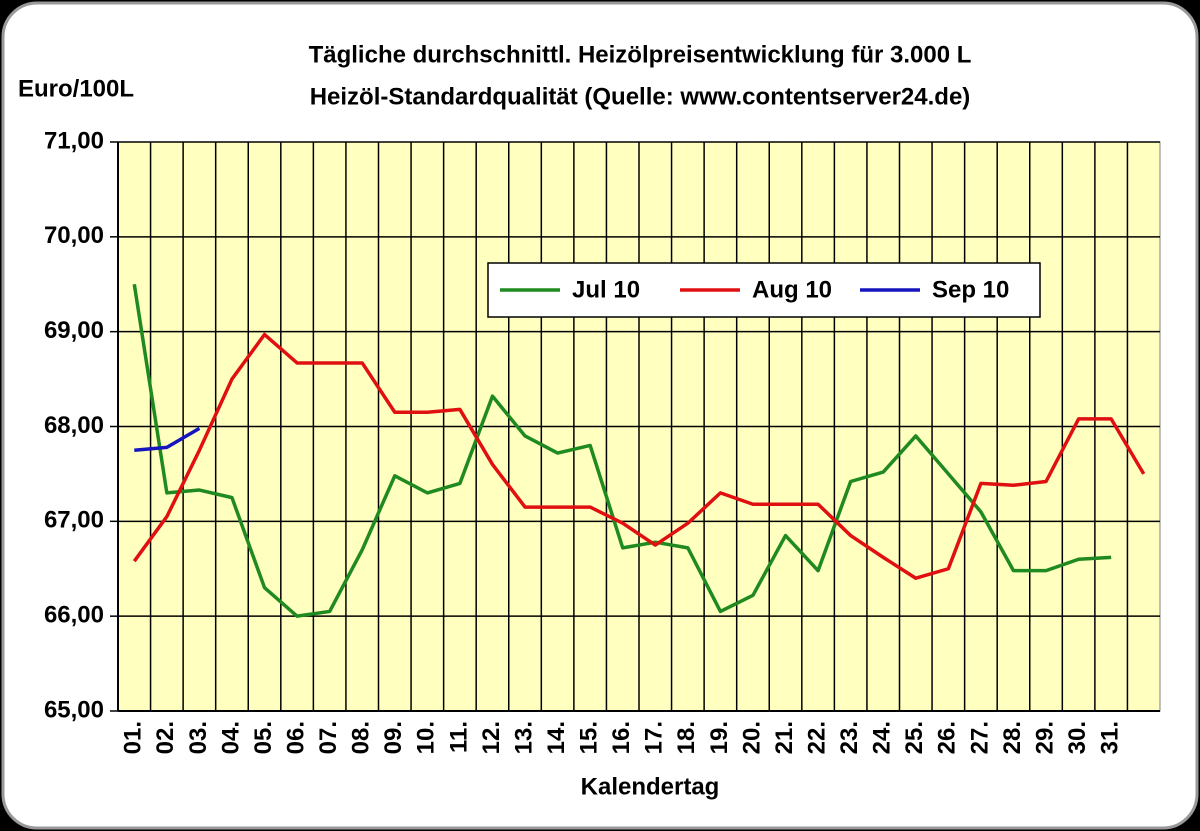 Image resolution: width=1200 pixels, height=831 pixels. I want to click on y-tick-label: 70,00, so click(74, 235).